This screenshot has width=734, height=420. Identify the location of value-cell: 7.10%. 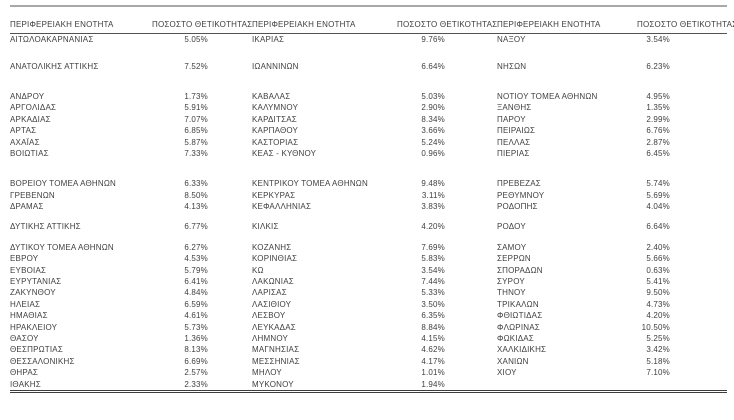
(658, 373).